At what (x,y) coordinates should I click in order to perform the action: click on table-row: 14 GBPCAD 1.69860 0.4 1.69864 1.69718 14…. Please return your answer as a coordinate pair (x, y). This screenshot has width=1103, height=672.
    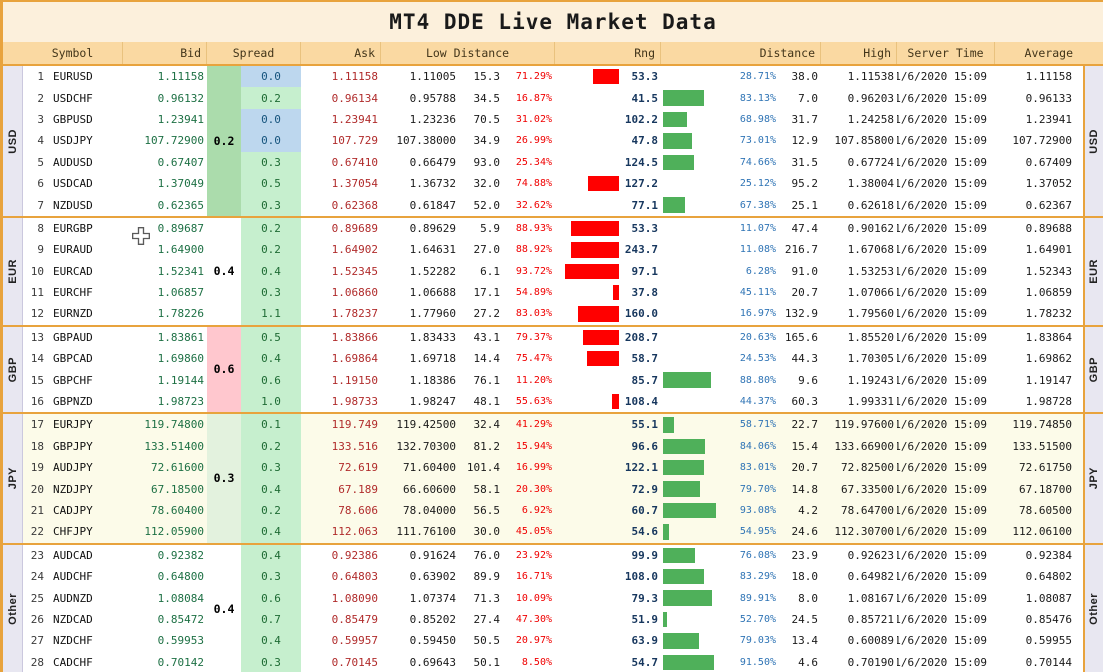
    Looking at the image, I should click on (553, 359).